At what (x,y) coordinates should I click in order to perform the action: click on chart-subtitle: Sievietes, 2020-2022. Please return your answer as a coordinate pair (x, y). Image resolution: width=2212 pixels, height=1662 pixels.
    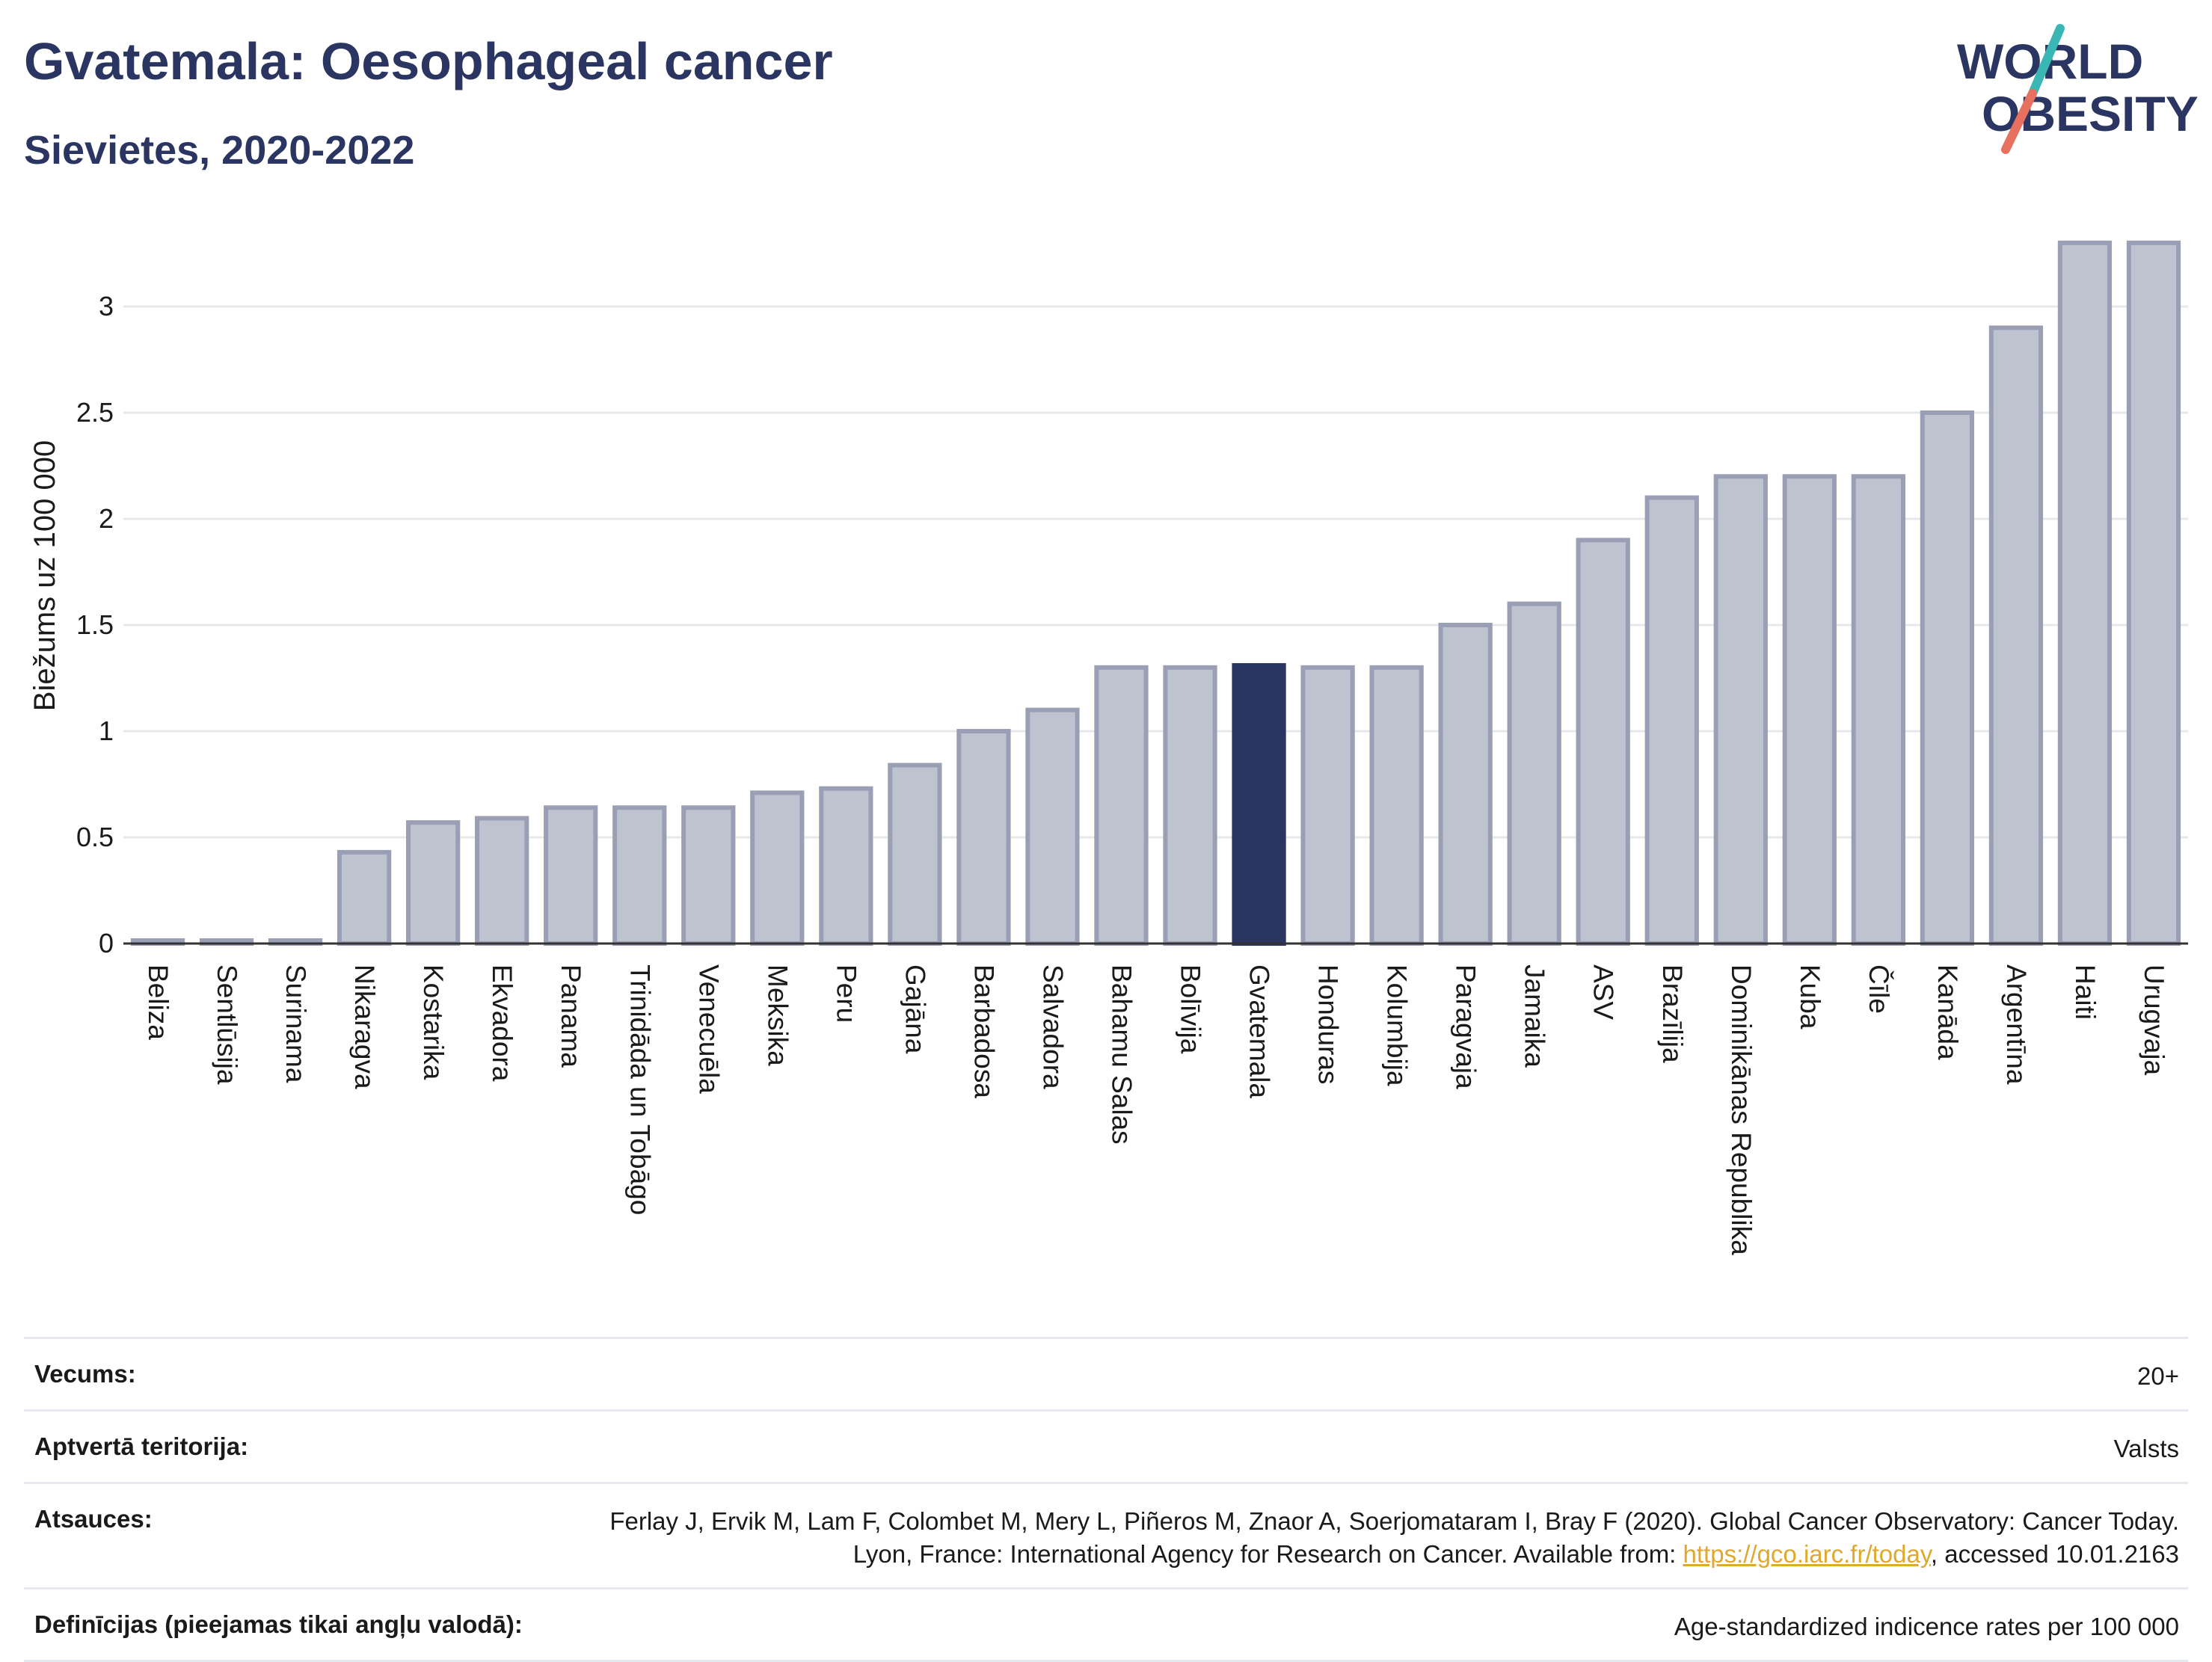
    Looking at the image, I should click on (219, 150).